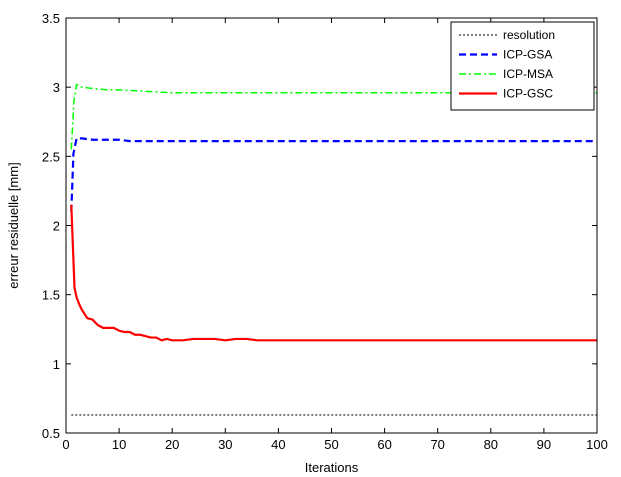  Describe the element at coordinates (56, 87) in the screenshot. I see `y-tick-label: 3` at that location.